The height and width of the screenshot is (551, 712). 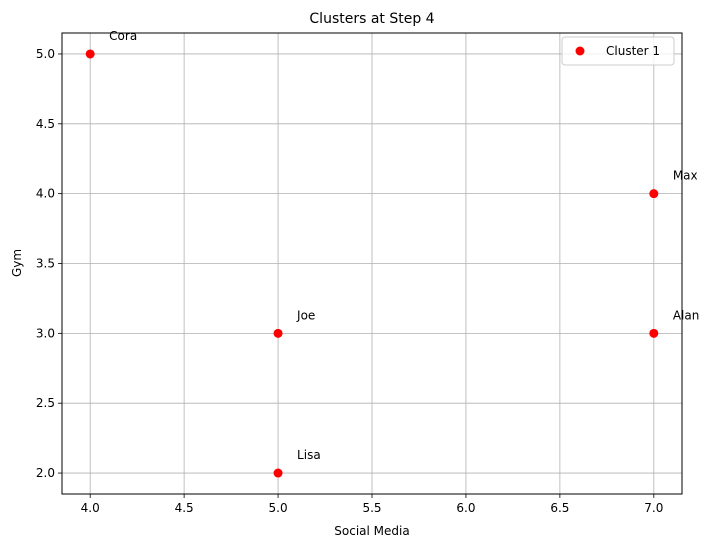 What do you see at coordinates (45, 124) in the screenshot?
I see `y-tick-label: 4.5` at bounding box center [45, 124].